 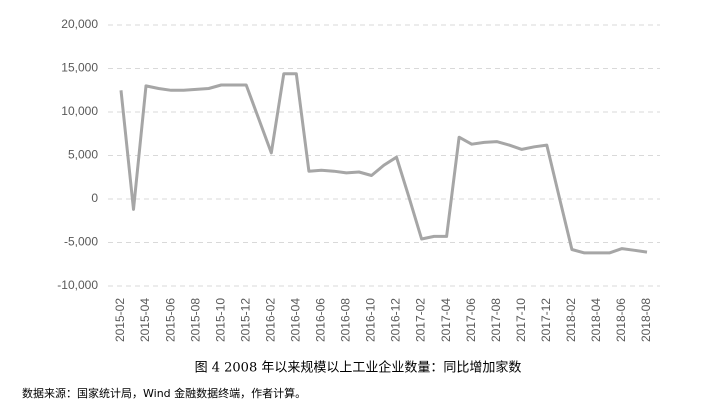 I want to click on x-tick-label: 2016-04, so click(x=296, y=320).